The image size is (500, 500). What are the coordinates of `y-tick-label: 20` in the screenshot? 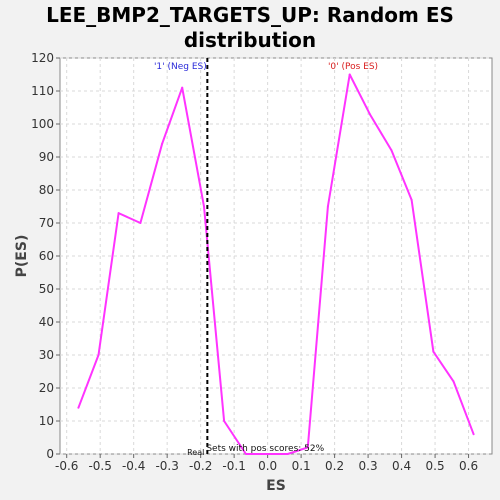 It's located at (46, 388).